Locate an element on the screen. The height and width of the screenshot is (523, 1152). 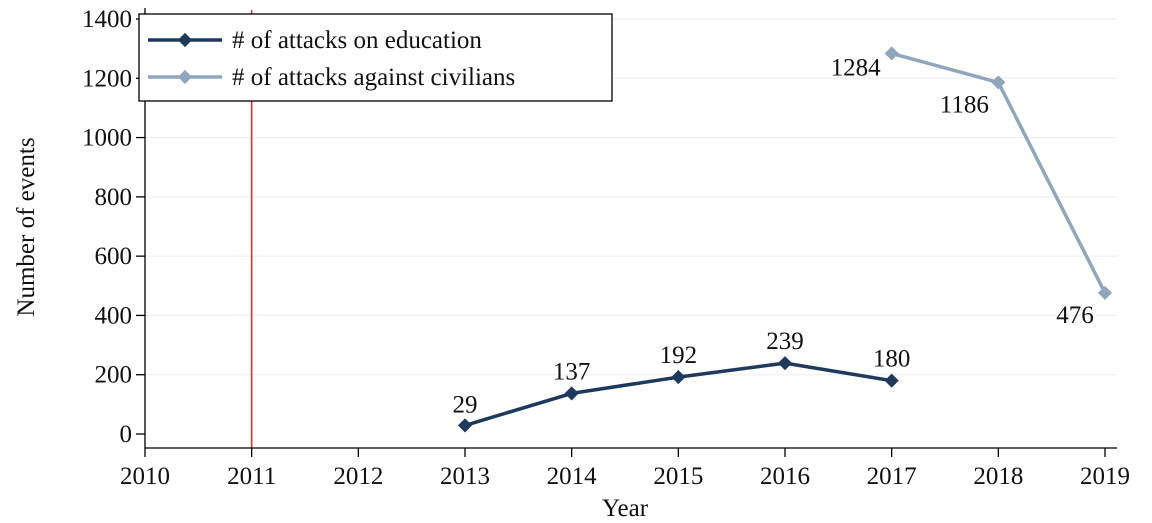
data-label: 29 is located at coordinates (465, 404).